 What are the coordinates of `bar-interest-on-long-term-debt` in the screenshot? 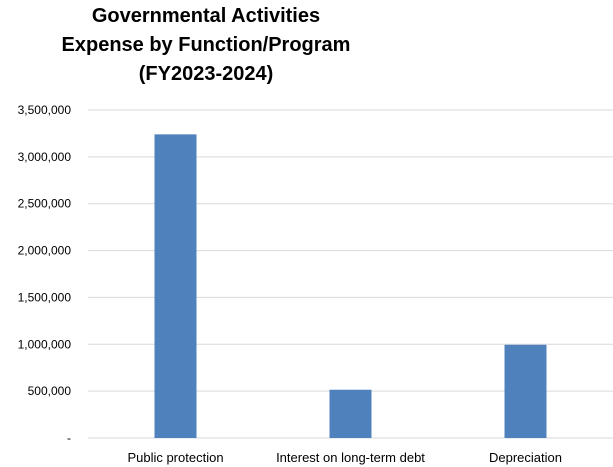 It's located at (350, 413).